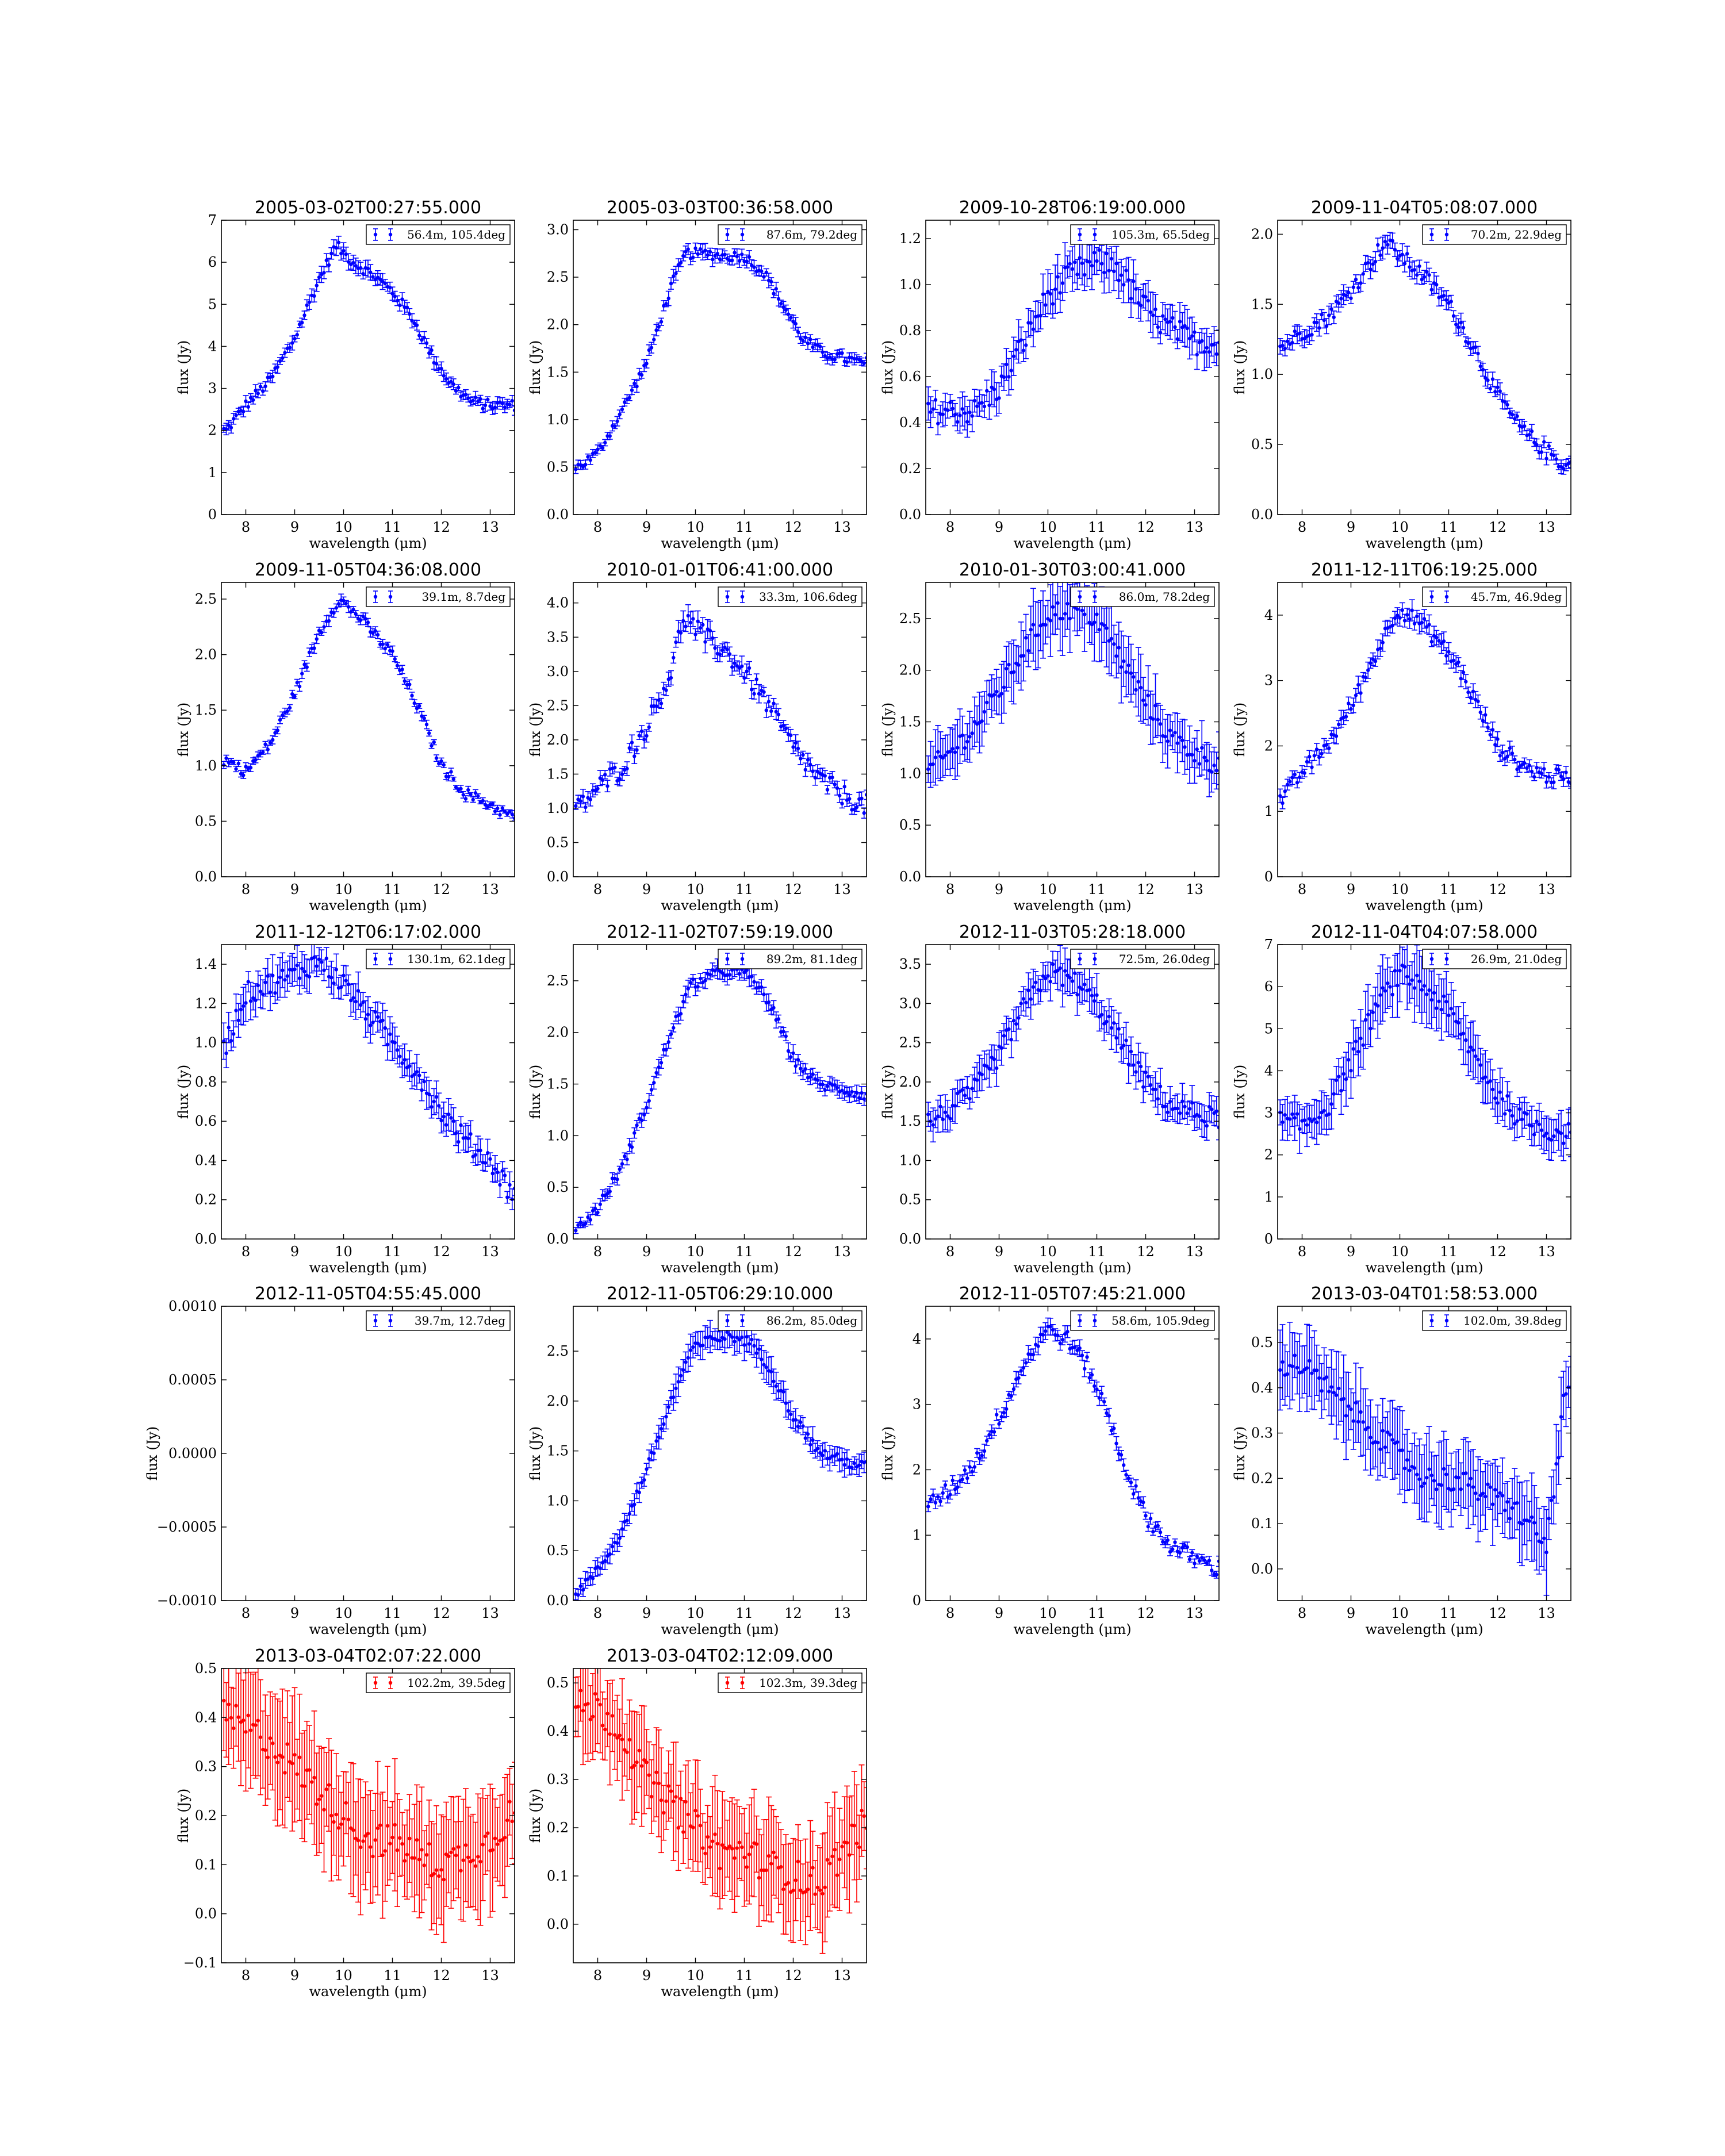 Image resolution: width=1725 pixels, height=2156 pixels. What do you see at coordinates (1262, 304) in the screenshot?
I see `y-tick-label: 1.5` at bounding box center [1262, 304].